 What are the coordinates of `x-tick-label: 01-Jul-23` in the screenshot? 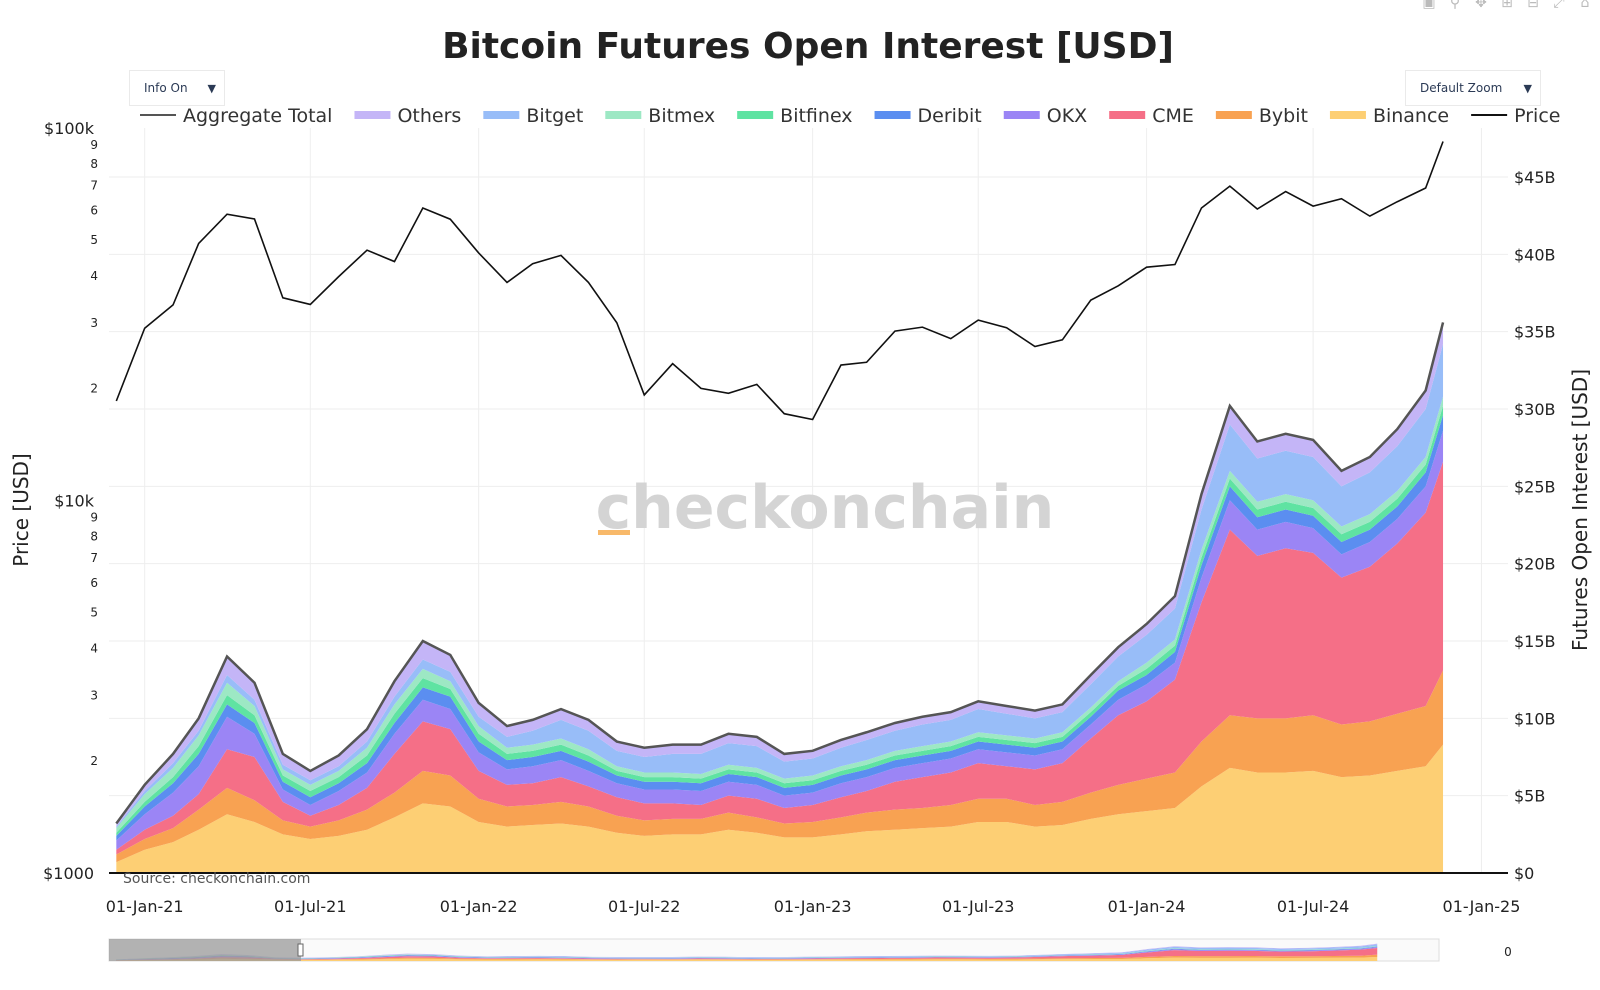 It's located at (978, 906).